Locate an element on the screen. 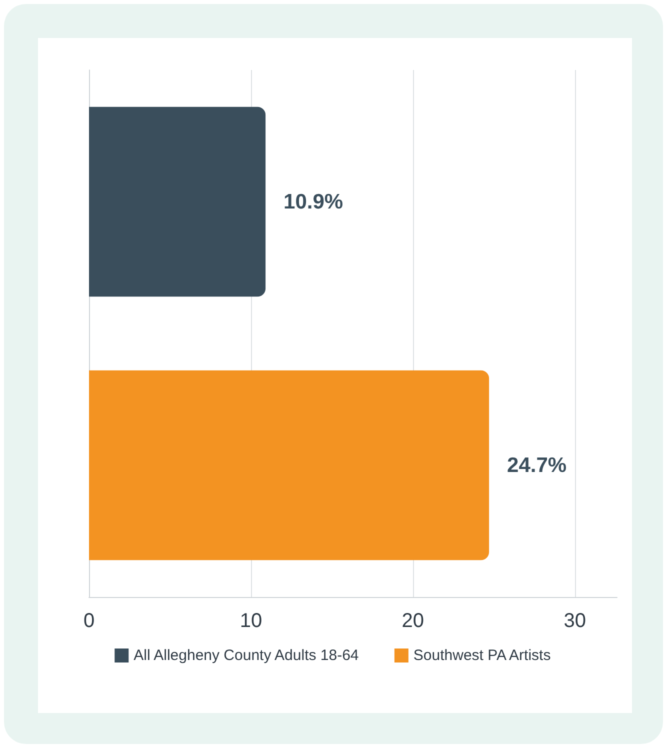  x-tick-label: 30 is located at coordinates (575, 621).